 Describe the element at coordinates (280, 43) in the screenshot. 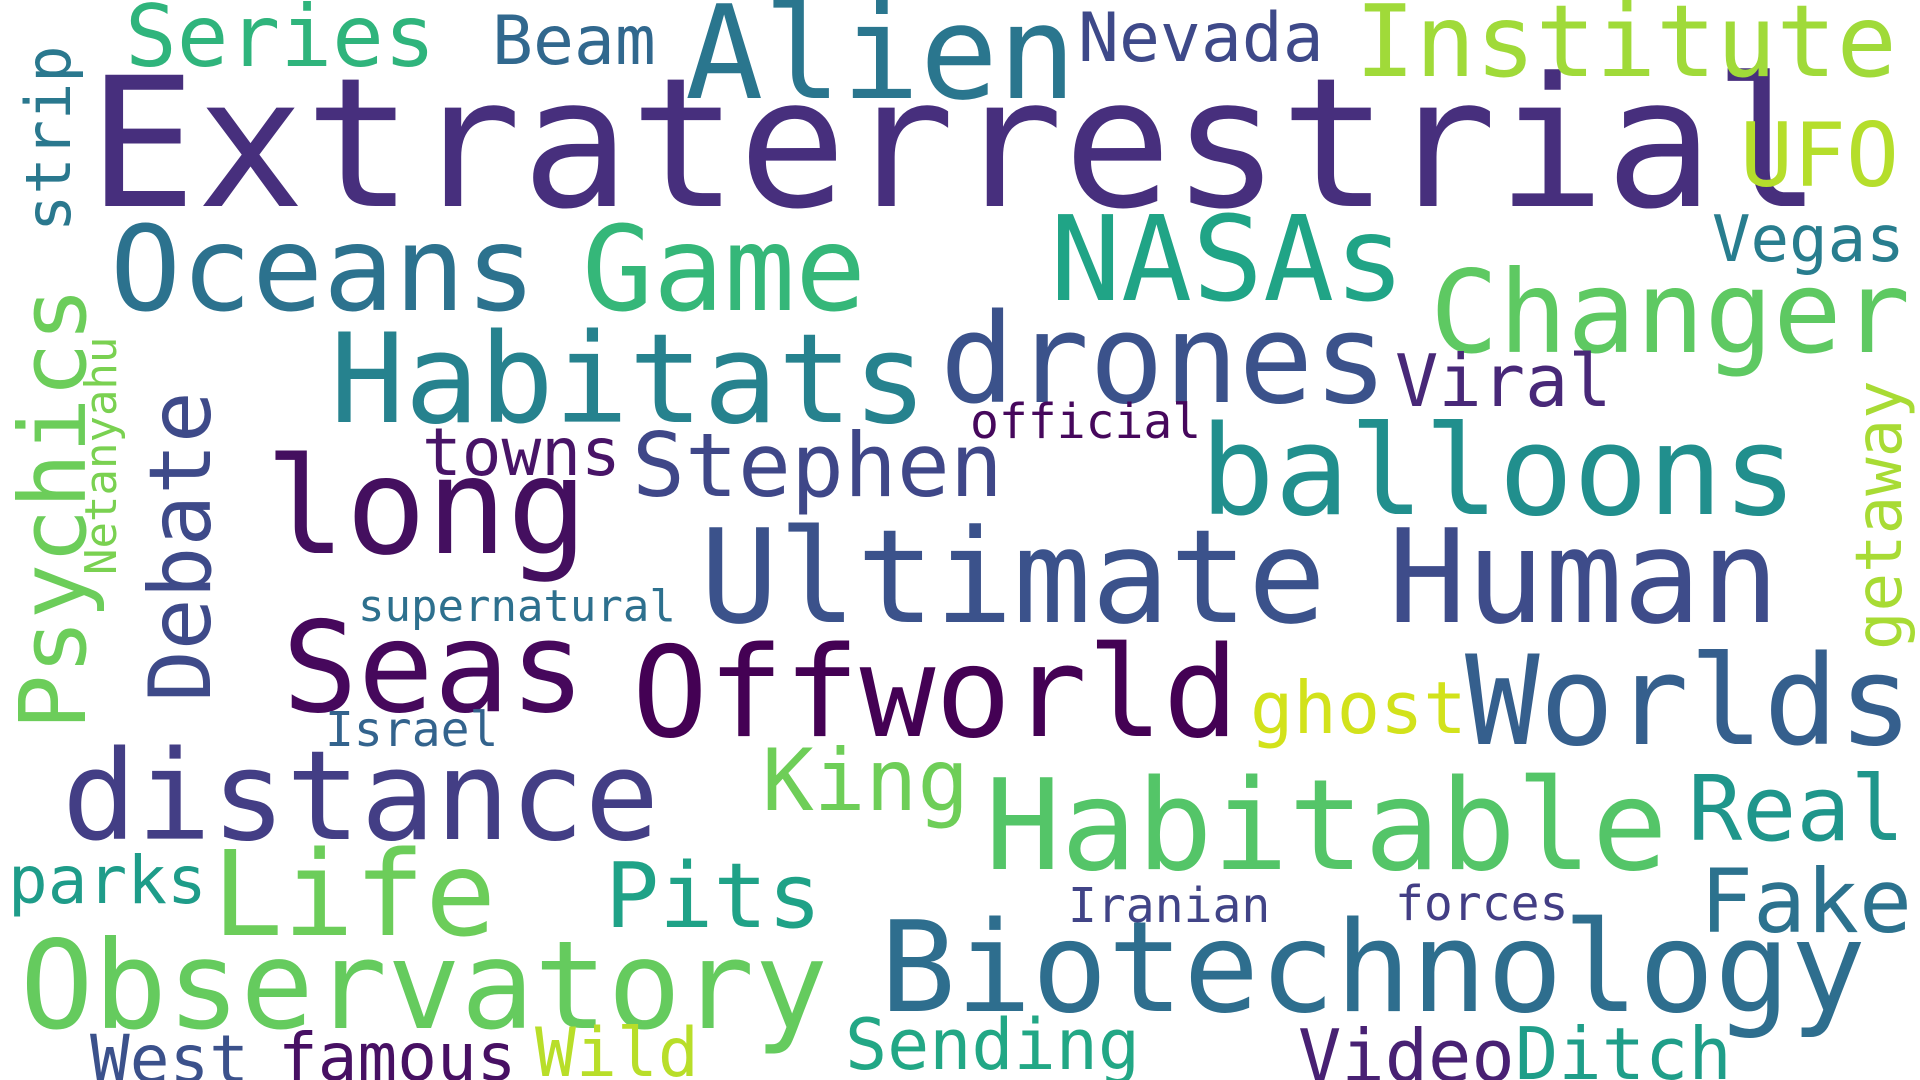

I see `word-series: Series` at that location.